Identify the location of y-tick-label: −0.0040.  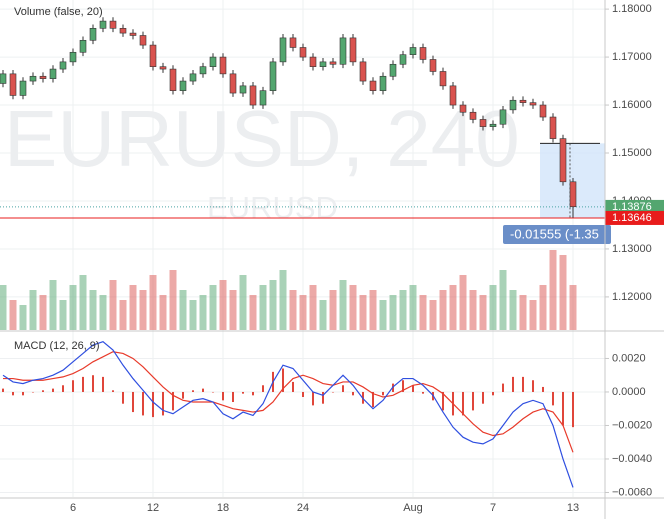
(632, 459).